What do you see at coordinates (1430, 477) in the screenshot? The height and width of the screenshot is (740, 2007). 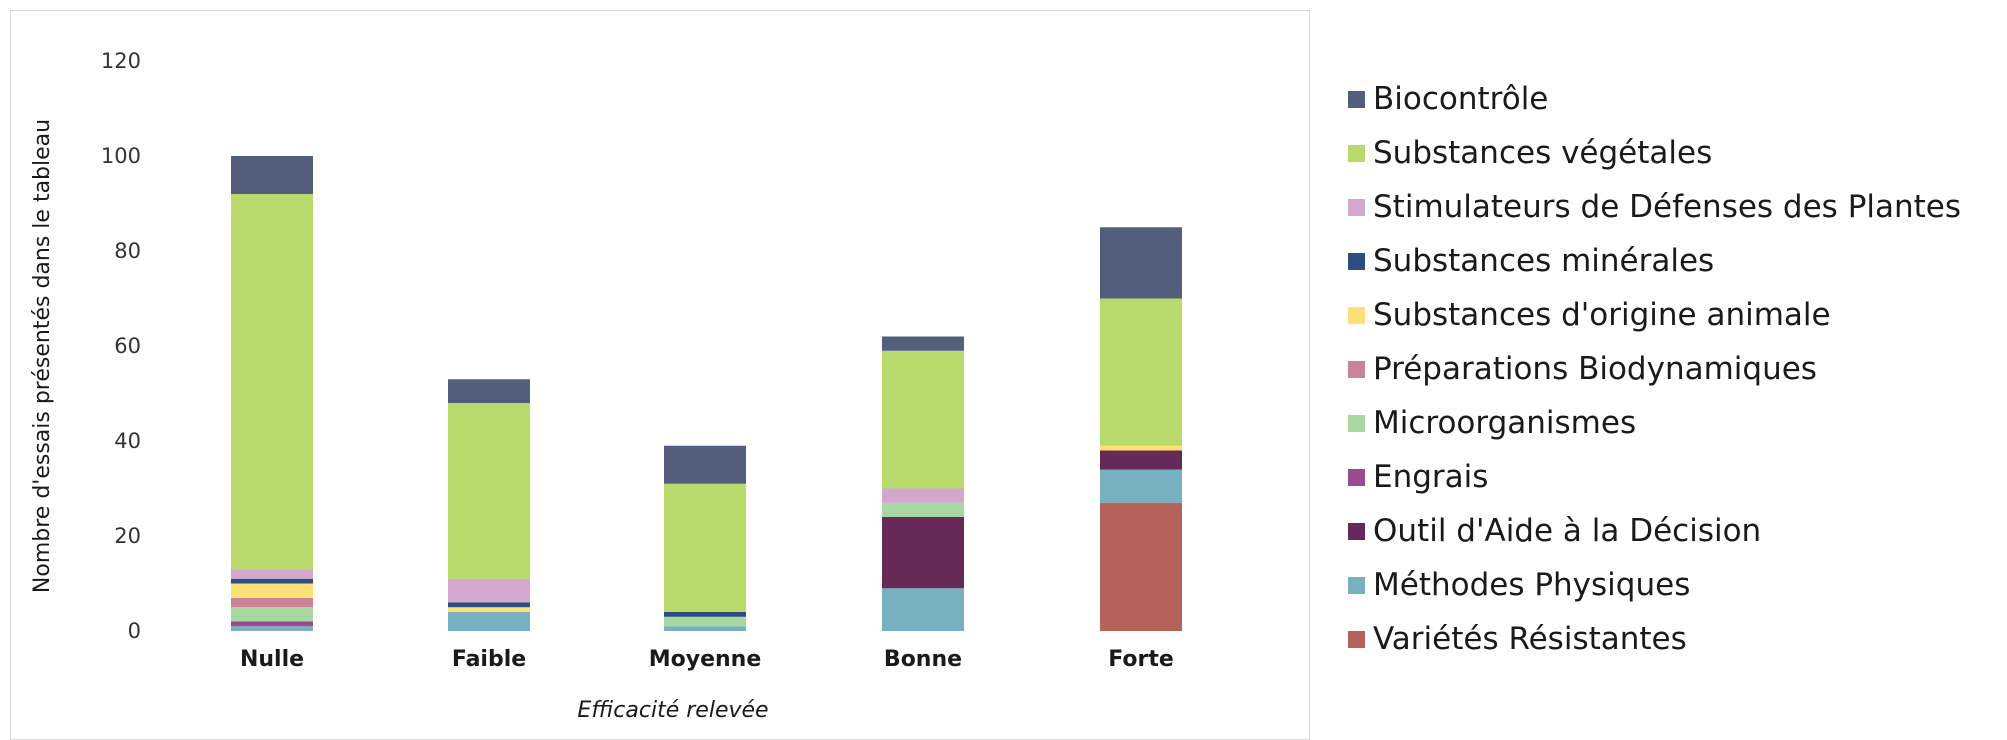 I see `legend-label: Engrais` at bounding box center [1430, 477].